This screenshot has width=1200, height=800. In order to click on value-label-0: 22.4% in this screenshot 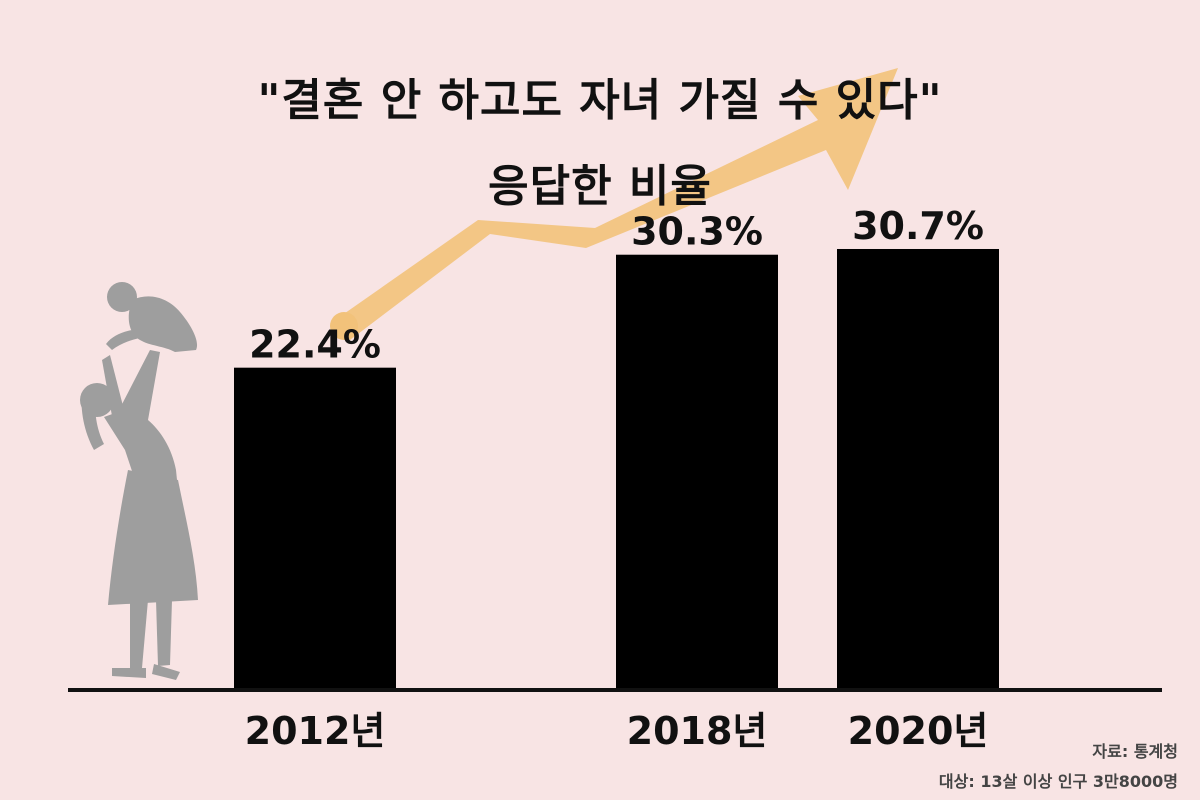, I will do `click(315, 345)`.